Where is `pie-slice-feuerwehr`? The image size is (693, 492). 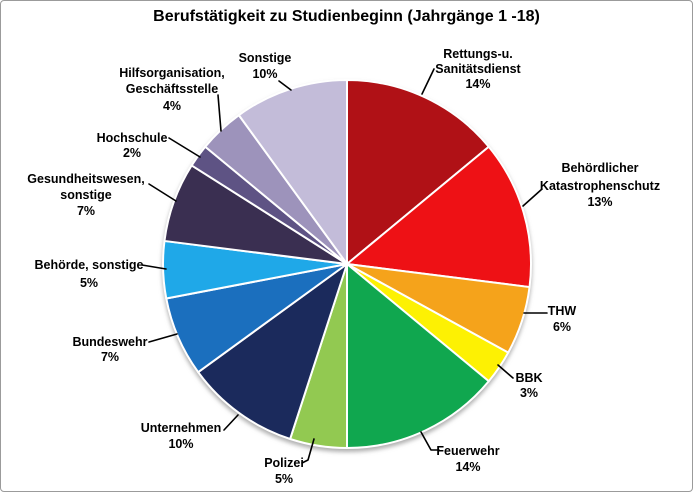 pie-slice-feuerwehr is located at coordinates (418, 356).